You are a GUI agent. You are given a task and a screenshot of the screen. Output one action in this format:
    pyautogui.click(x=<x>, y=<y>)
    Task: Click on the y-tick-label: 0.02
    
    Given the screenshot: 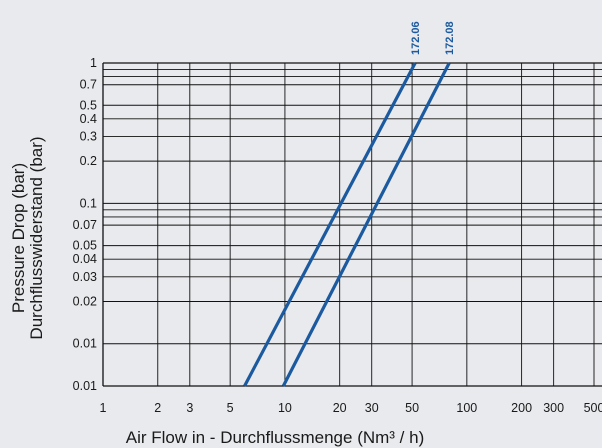 What is the action you would take?
    pyautogui.click(x=85, y=301)
    